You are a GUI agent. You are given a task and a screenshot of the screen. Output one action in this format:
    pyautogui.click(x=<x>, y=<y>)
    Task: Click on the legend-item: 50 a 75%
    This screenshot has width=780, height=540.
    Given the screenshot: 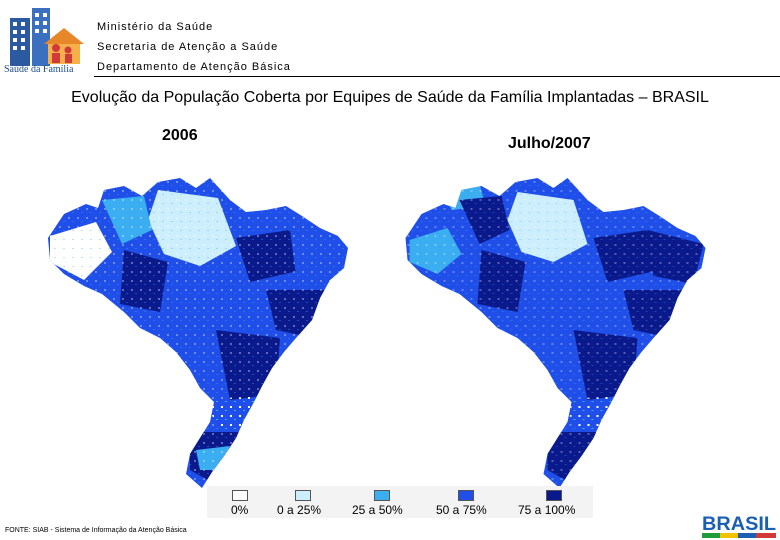 What is the action you would take?
    pyautogui.click(x=476, y=502)
    